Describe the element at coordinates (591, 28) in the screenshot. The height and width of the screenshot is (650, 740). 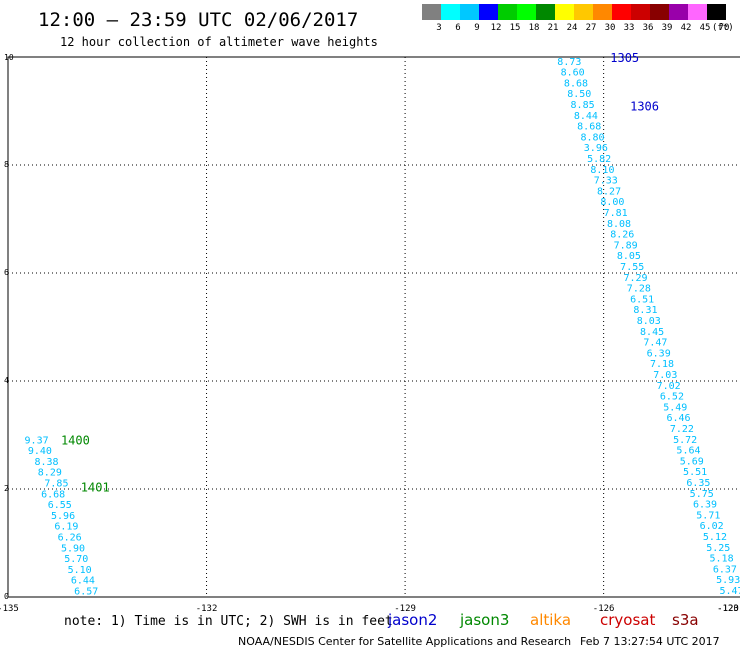
I see `color-scale-label: 27` at that location.